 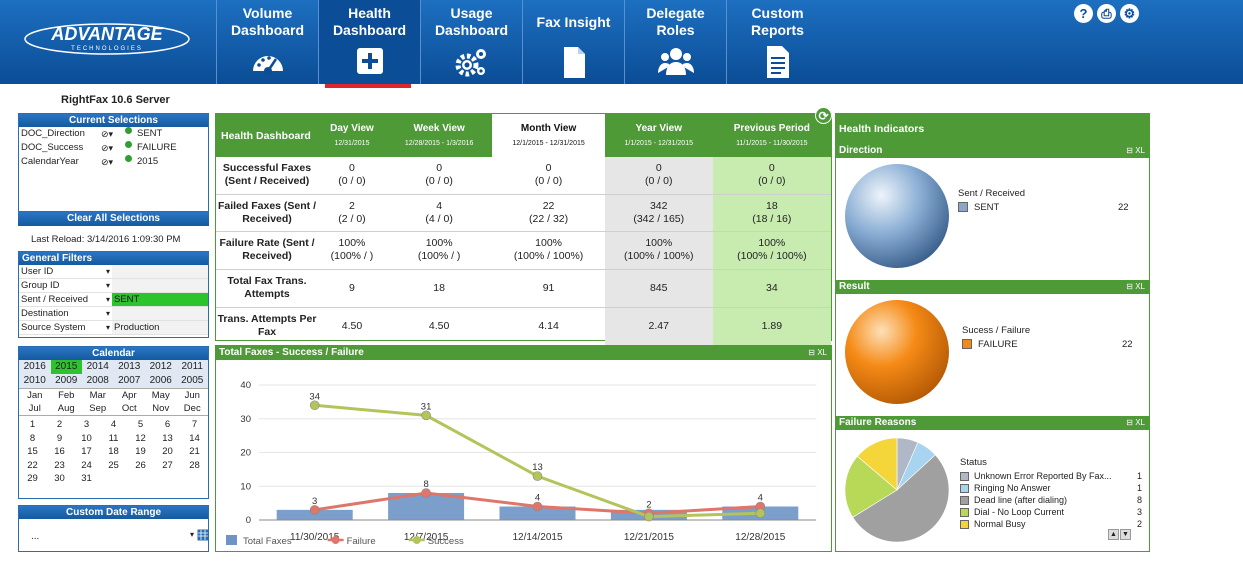 What do you see at coordinates (167, 424) in the screenshot?
I see `day-cell: 6` at bounding box center [167, 424].